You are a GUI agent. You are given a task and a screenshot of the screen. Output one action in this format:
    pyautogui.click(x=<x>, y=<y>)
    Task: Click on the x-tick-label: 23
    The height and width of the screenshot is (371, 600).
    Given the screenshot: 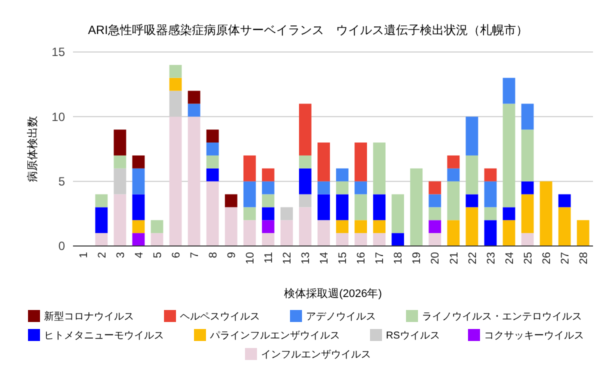 What is the action you would take?
    pyautogui.click(x=491, y=258)
    